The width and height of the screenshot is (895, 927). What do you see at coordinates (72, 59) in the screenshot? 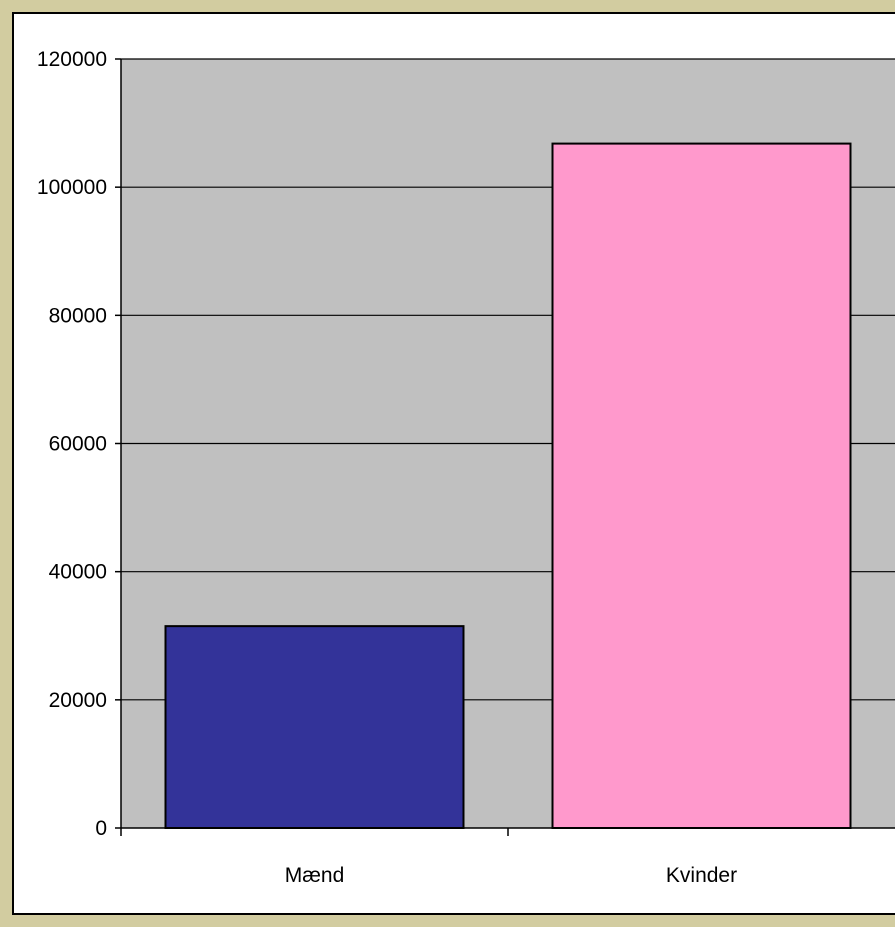
I see `y-tick-label: 120000` at bounding box center [72, 59].